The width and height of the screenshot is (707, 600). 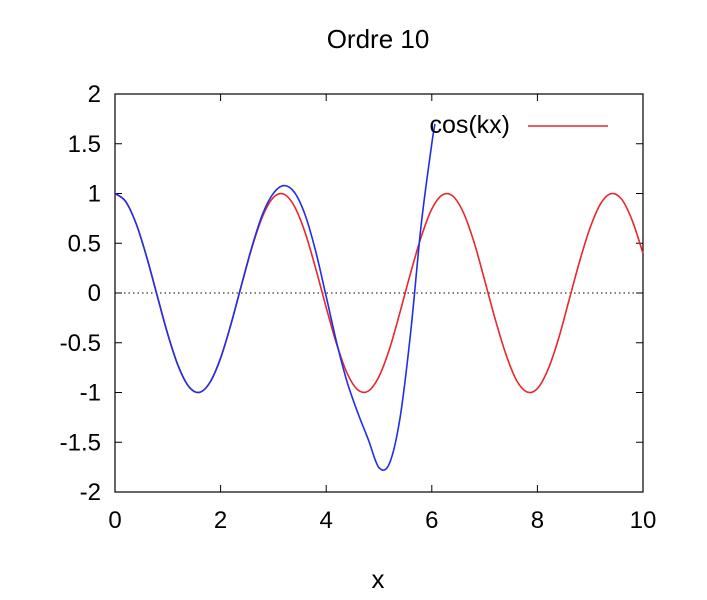 I want to click on y-tick-label: -1.5, so click(x=80, y=442).